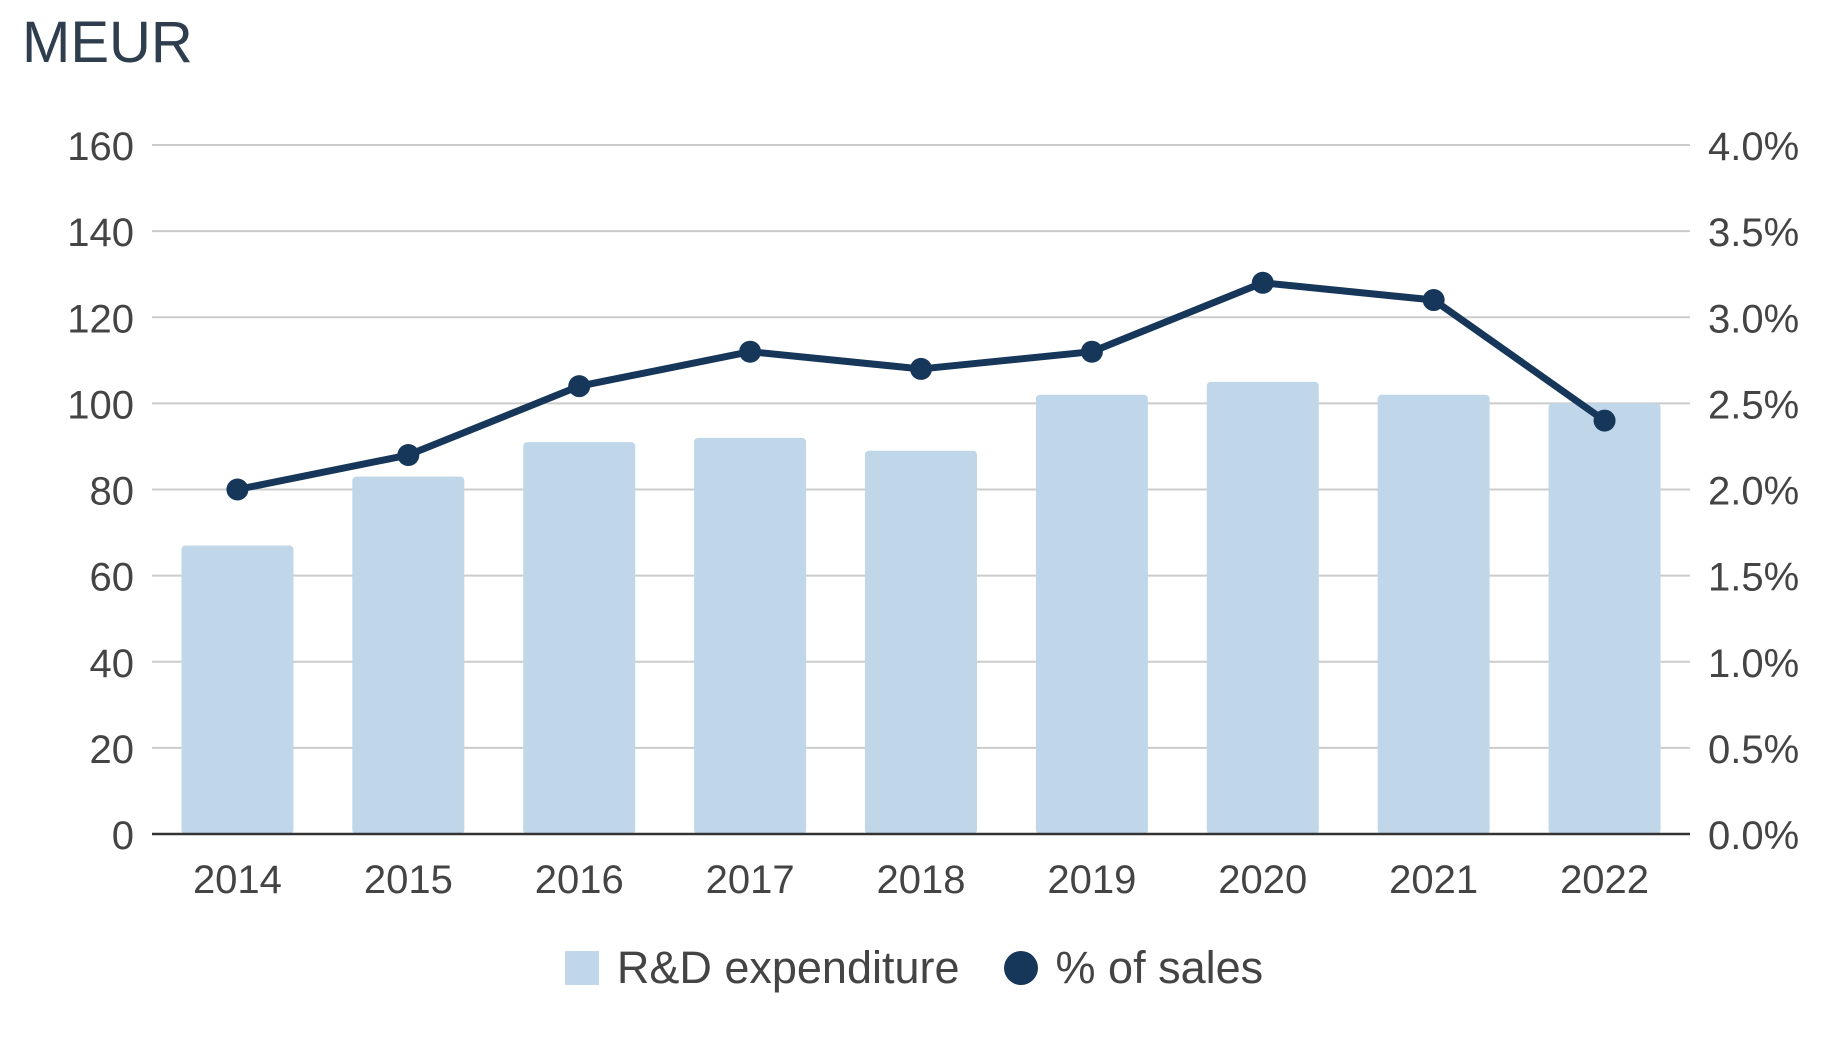  I want to click on y-right-tick-label: 4.0%, so click(1753, 147).